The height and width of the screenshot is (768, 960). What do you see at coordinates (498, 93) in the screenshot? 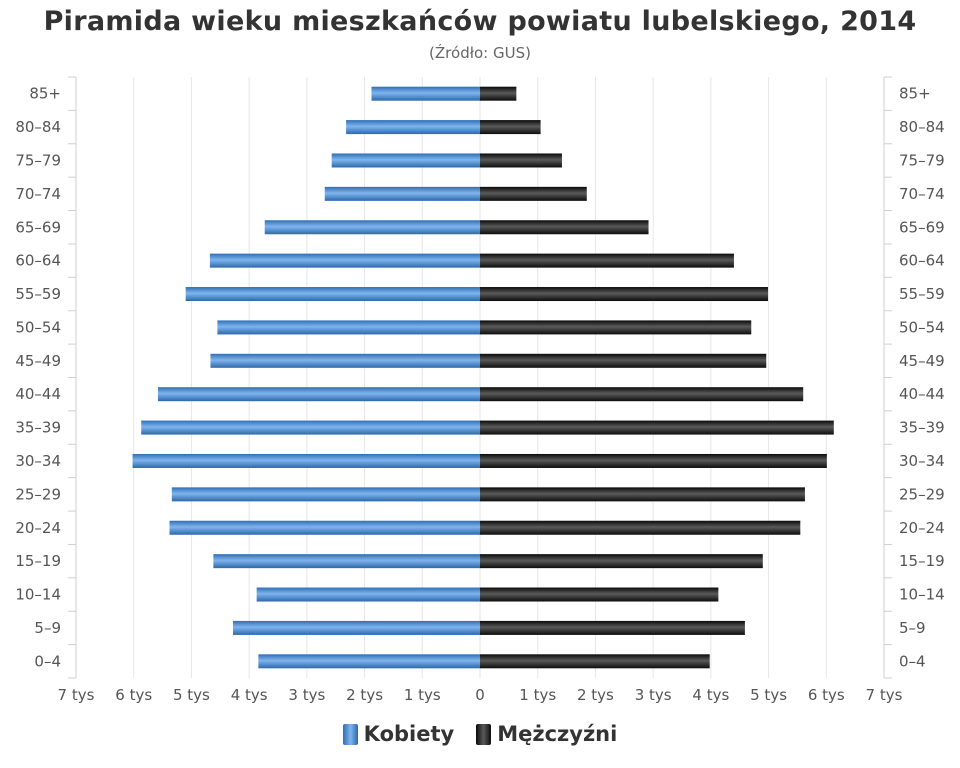
I see `bar-male-85+` at bounding box center [498, 93].